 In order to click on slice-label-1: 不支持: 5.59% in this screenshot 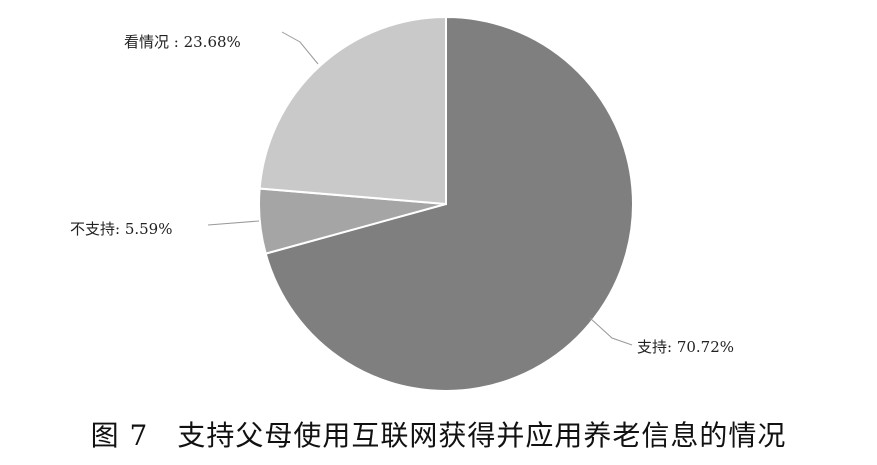, I will do `click(121, 229)`.